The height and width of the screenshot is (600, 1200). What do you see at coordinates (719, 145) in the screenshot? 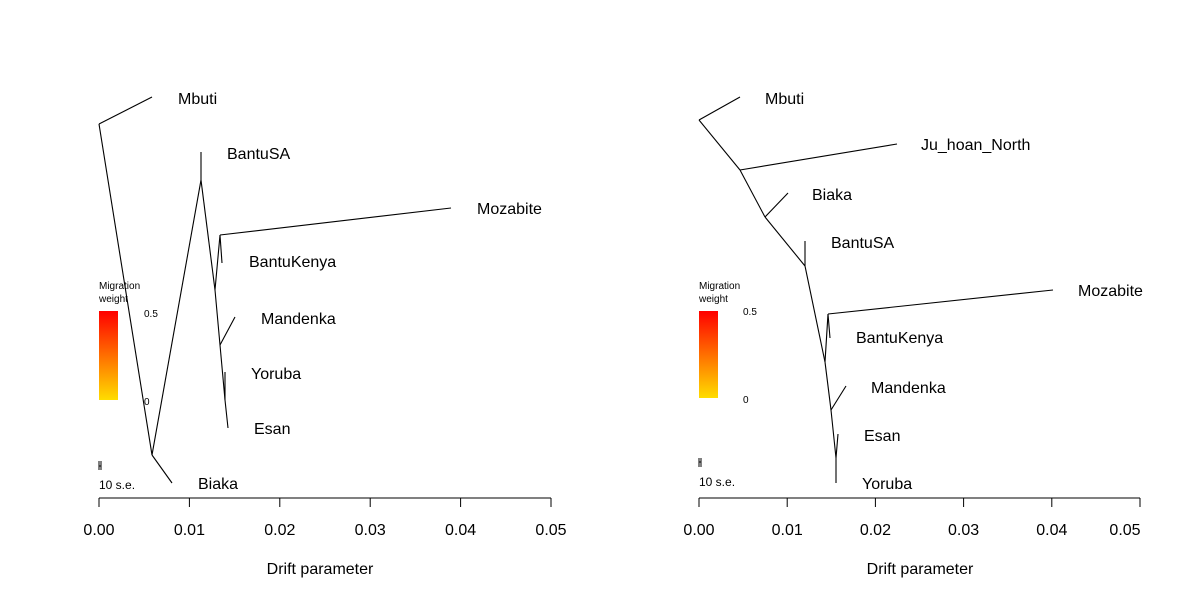
I see `edge-root-juhoan-node` at bounding box center [719, 145].